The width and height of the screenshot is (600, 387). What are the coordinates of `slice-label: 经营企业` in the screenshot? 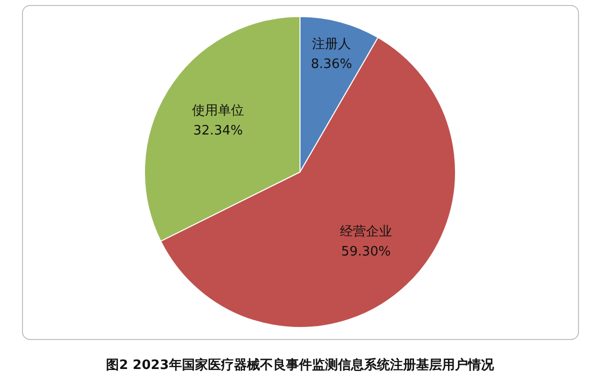 It's located at (366, 232).